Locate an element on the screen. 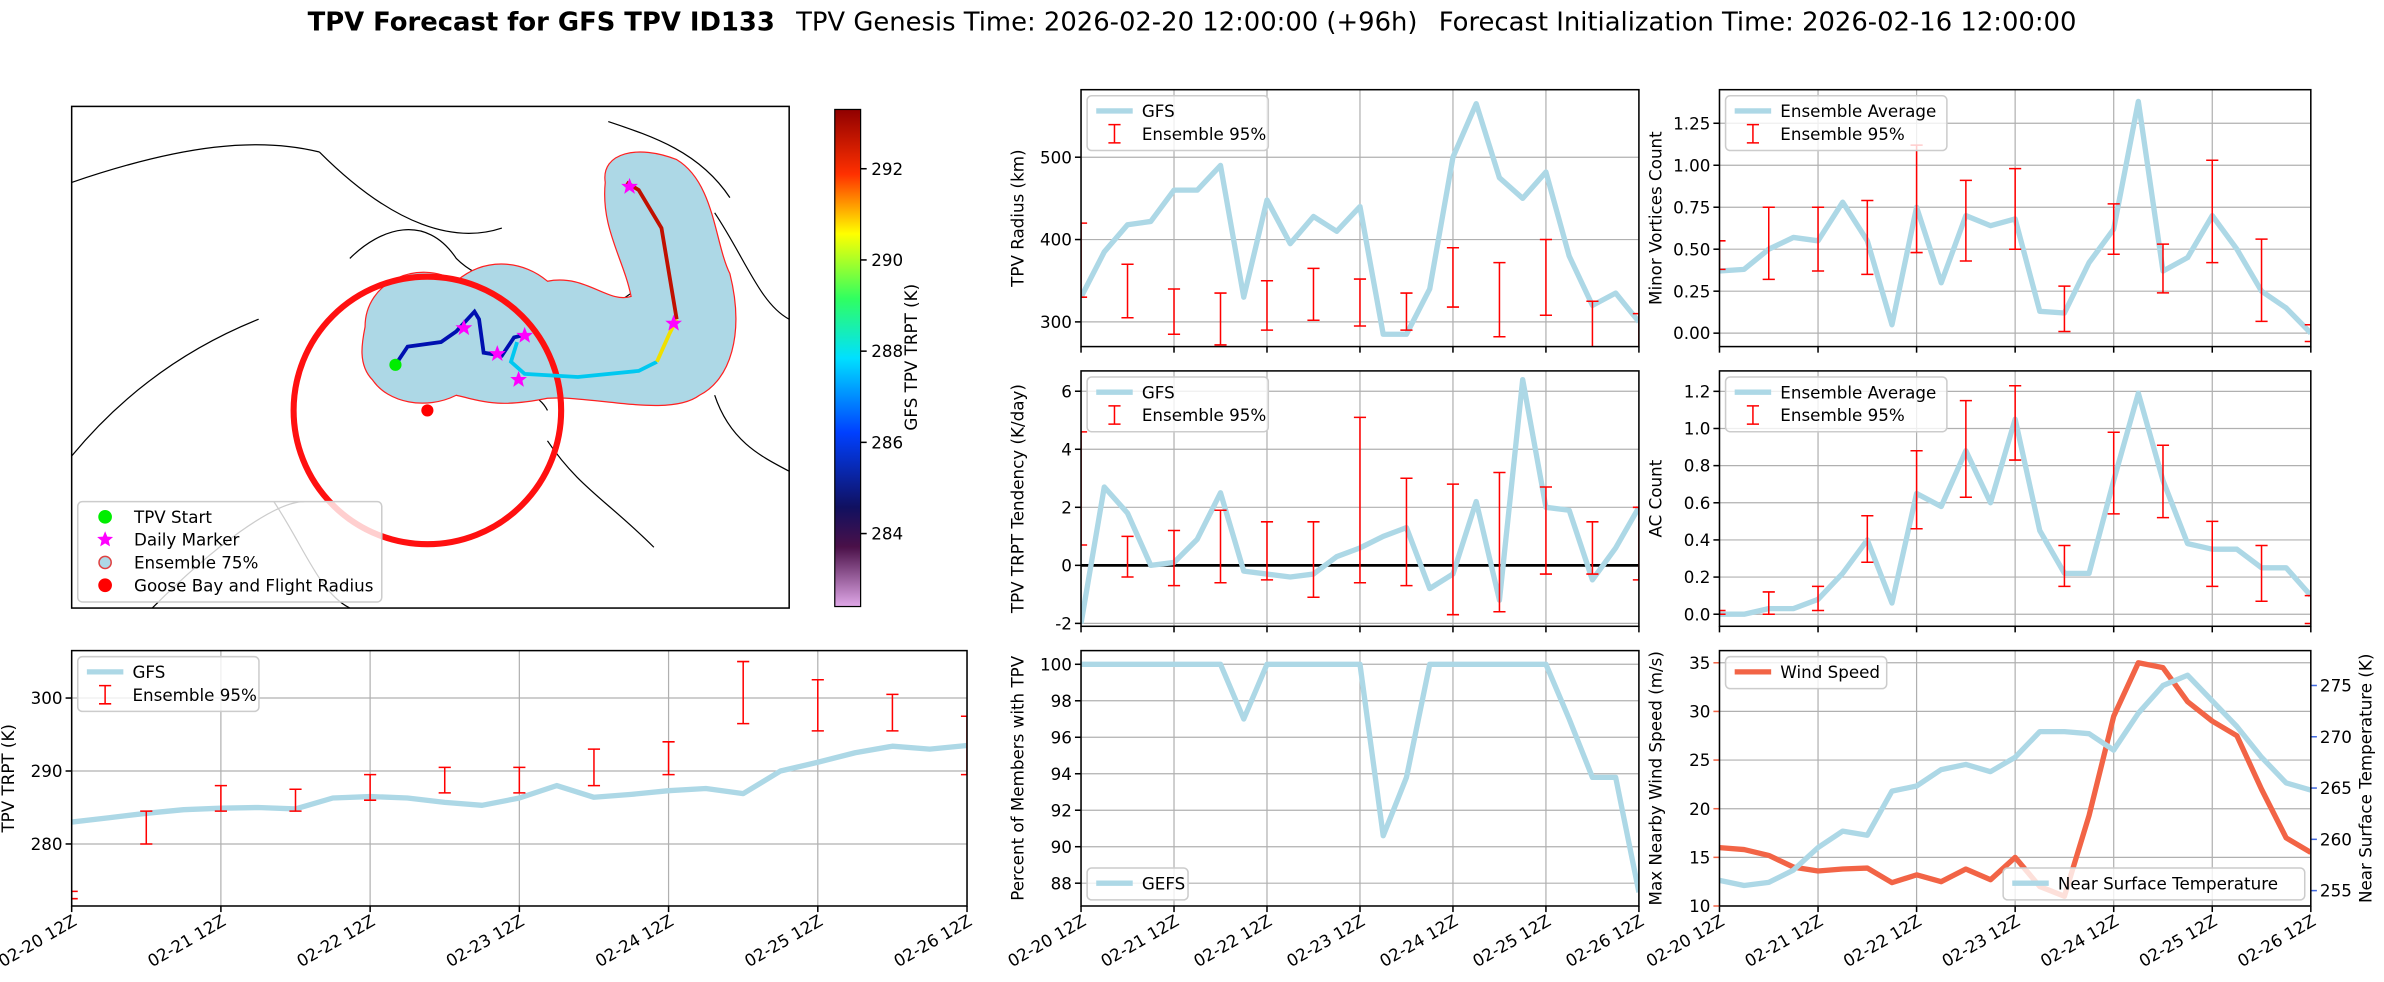 This screenshot has width=2384, height=982. y-tick-label: 100 is located at coordinates (1056, 664).